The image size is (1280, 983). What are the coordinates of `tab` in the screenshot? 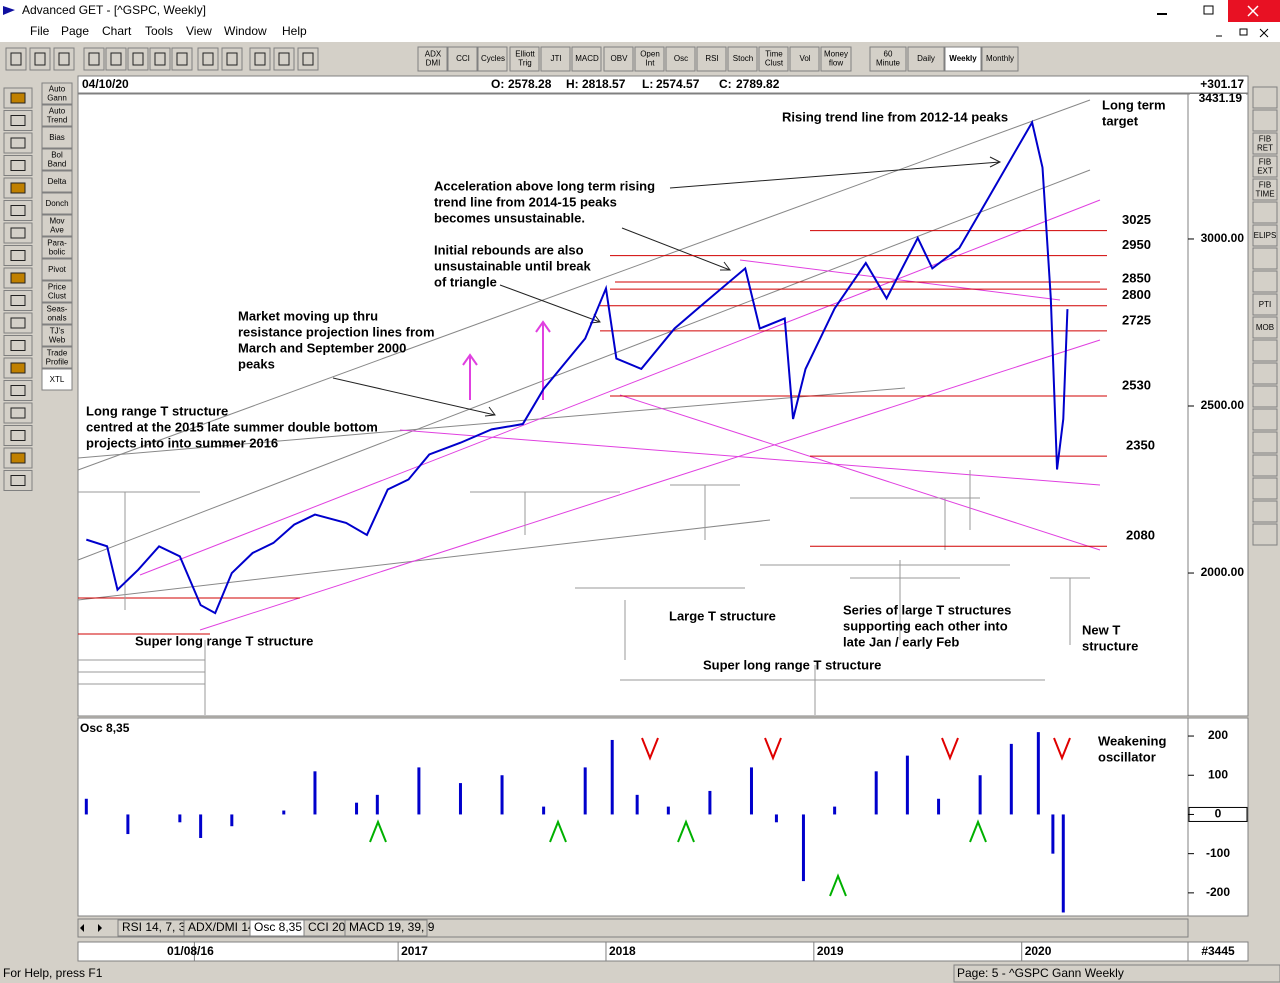 It's located at (386, 928).